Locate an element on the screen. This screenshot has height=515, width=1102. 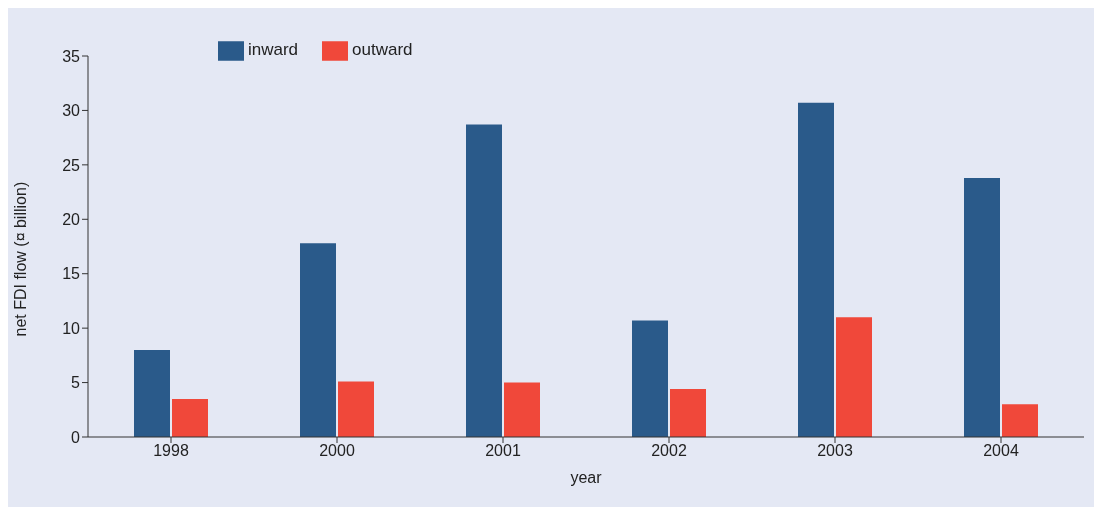
y-tick-label: 35 is located at coordinates (71, 56).